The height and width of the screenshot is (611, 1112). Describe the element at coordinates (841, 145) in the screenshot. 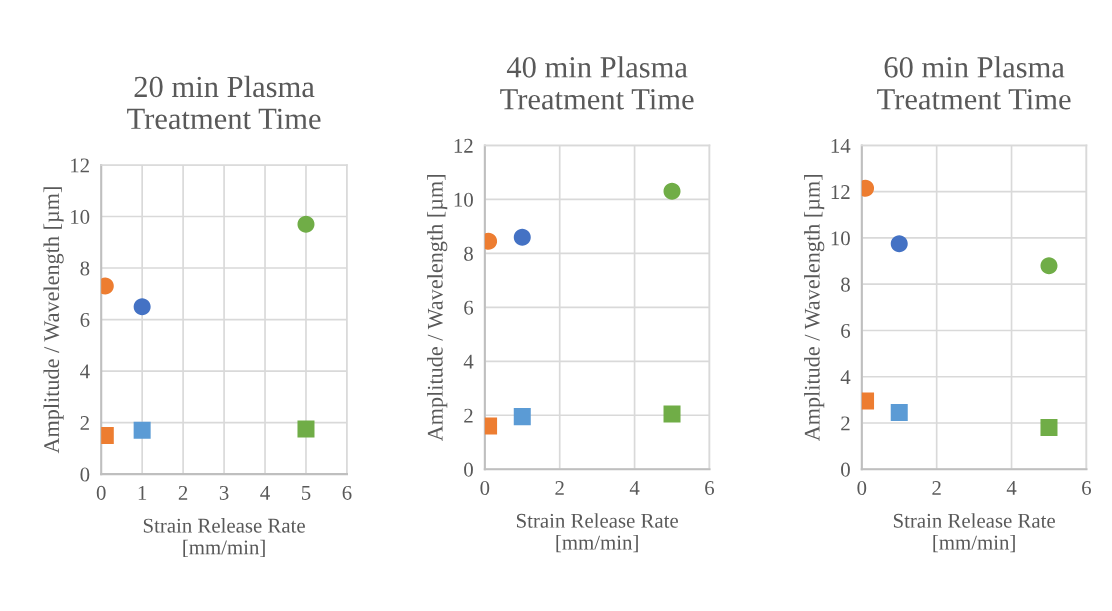

I see `y-tick-label: 14` at that location.